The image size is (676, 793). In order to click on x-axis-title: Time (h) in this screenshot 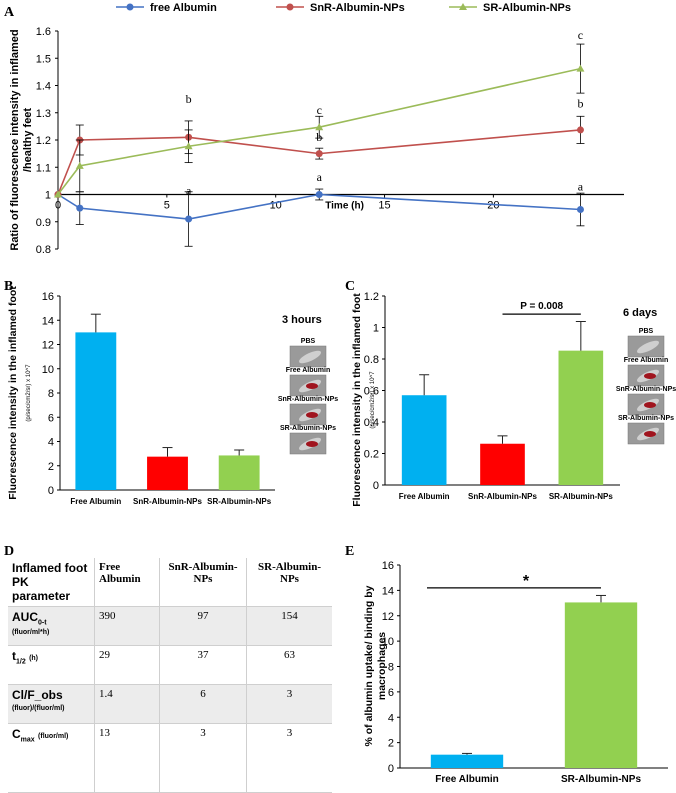, I will do `click(344, 206)`.